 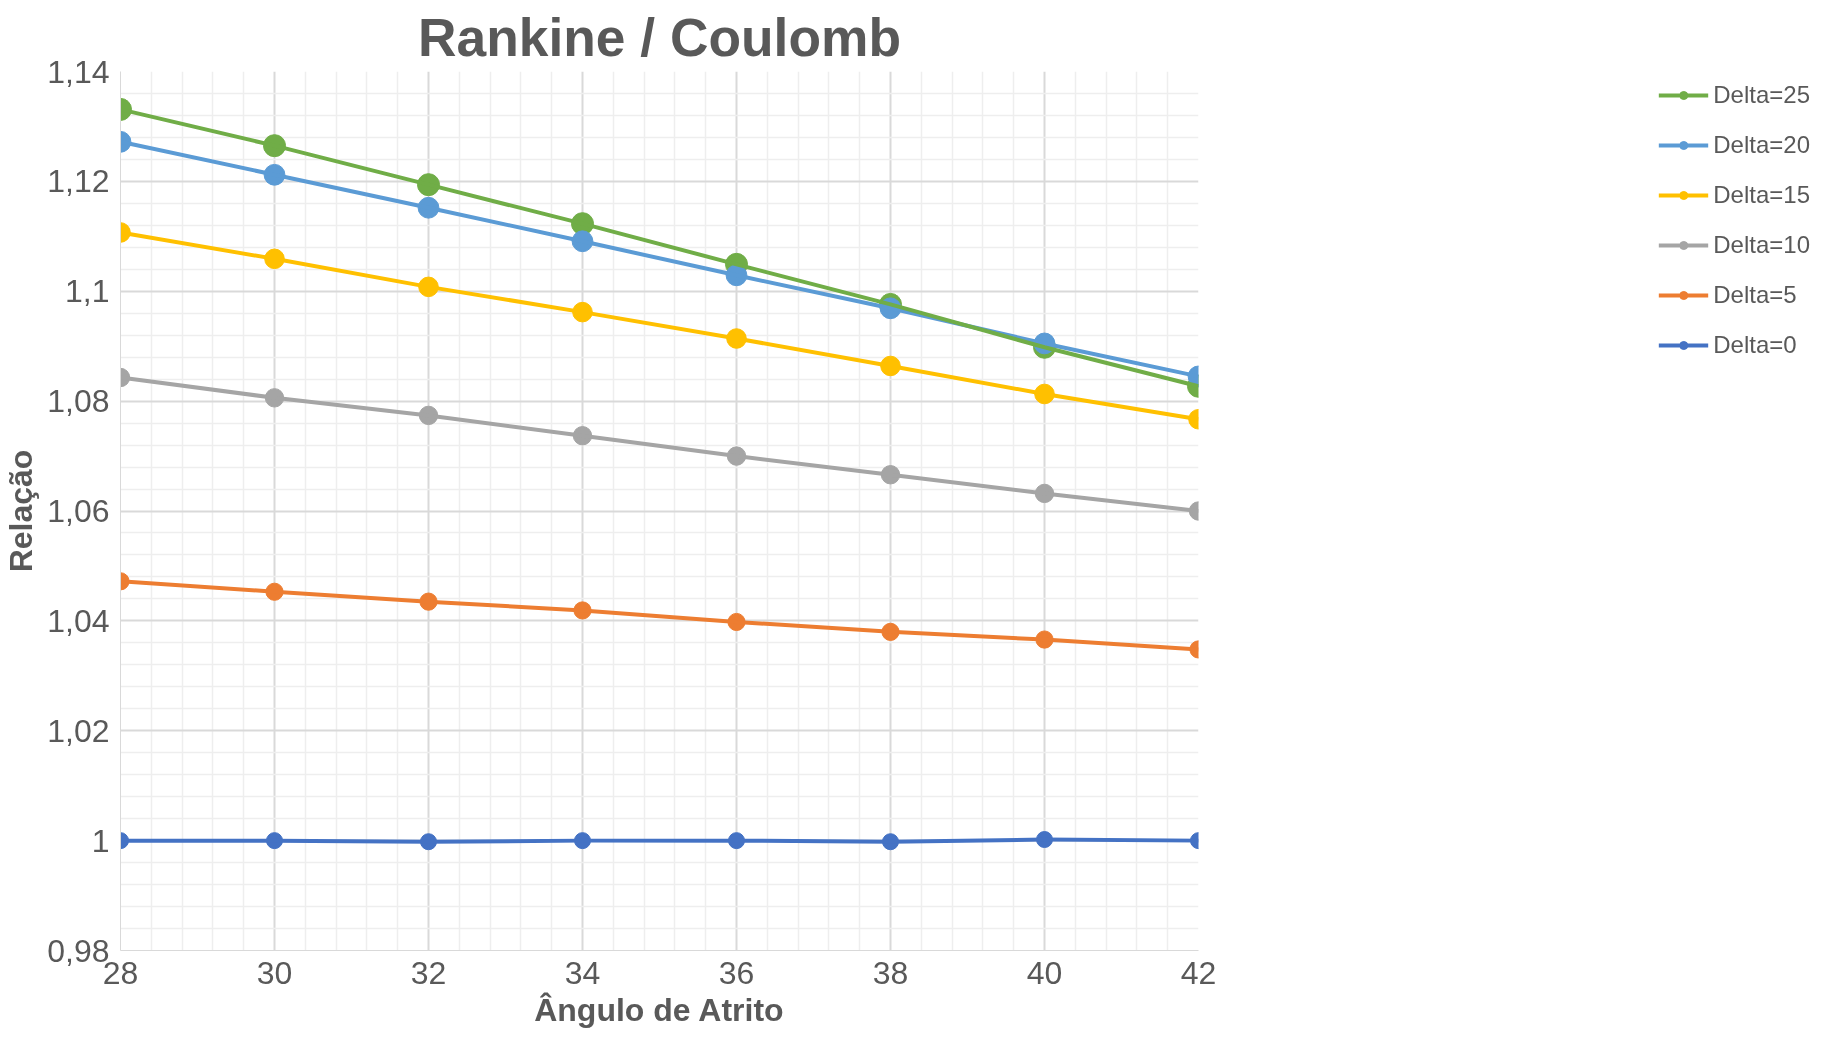 What do you see at coordinates (736, 972) in the screenshot?
I see `x-tick-label: 36` at bounding box center [736, 972].